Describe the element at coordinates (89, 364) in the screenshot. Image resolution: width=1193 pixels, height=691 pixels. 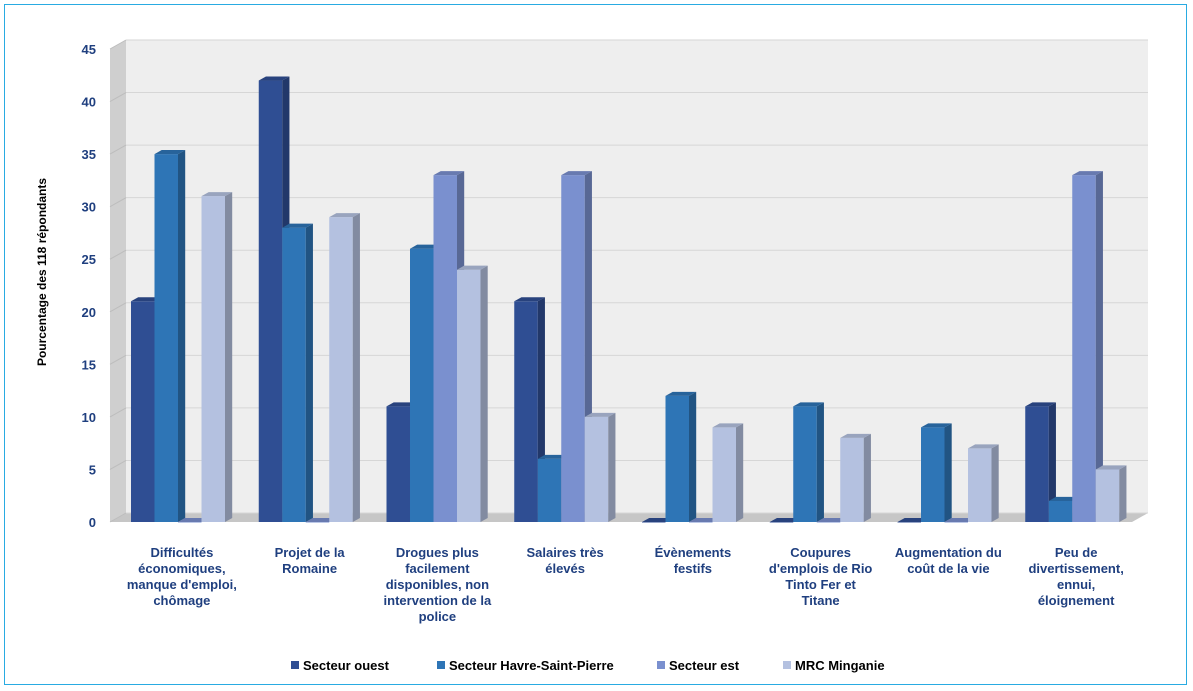
I see `y-tick-label: 15` at that location.